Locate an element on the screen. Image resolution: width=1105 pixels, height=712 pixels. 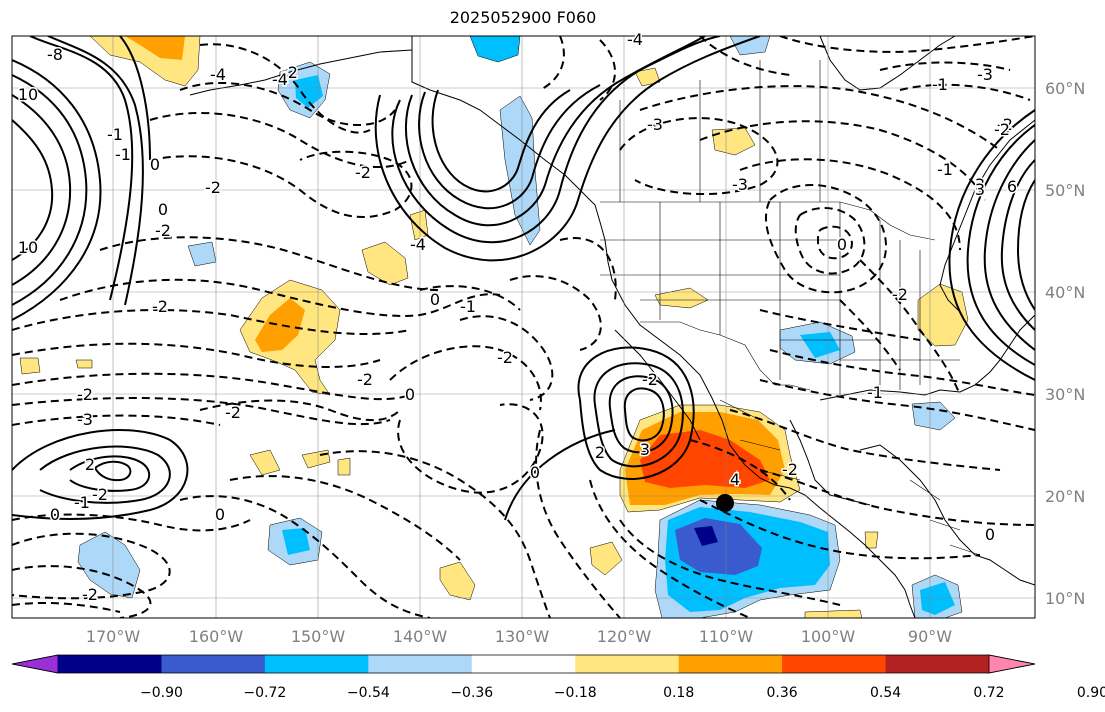
lat-label-10n: 10°N is located at coordinates (1065, 598).